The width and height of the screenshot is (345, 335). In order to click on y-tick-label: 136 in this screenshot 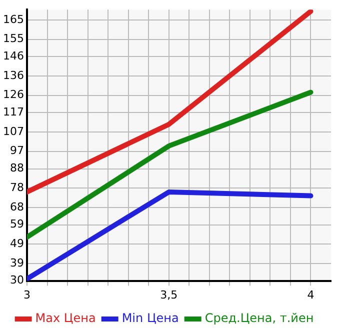, I will do `click(13, 75)`.